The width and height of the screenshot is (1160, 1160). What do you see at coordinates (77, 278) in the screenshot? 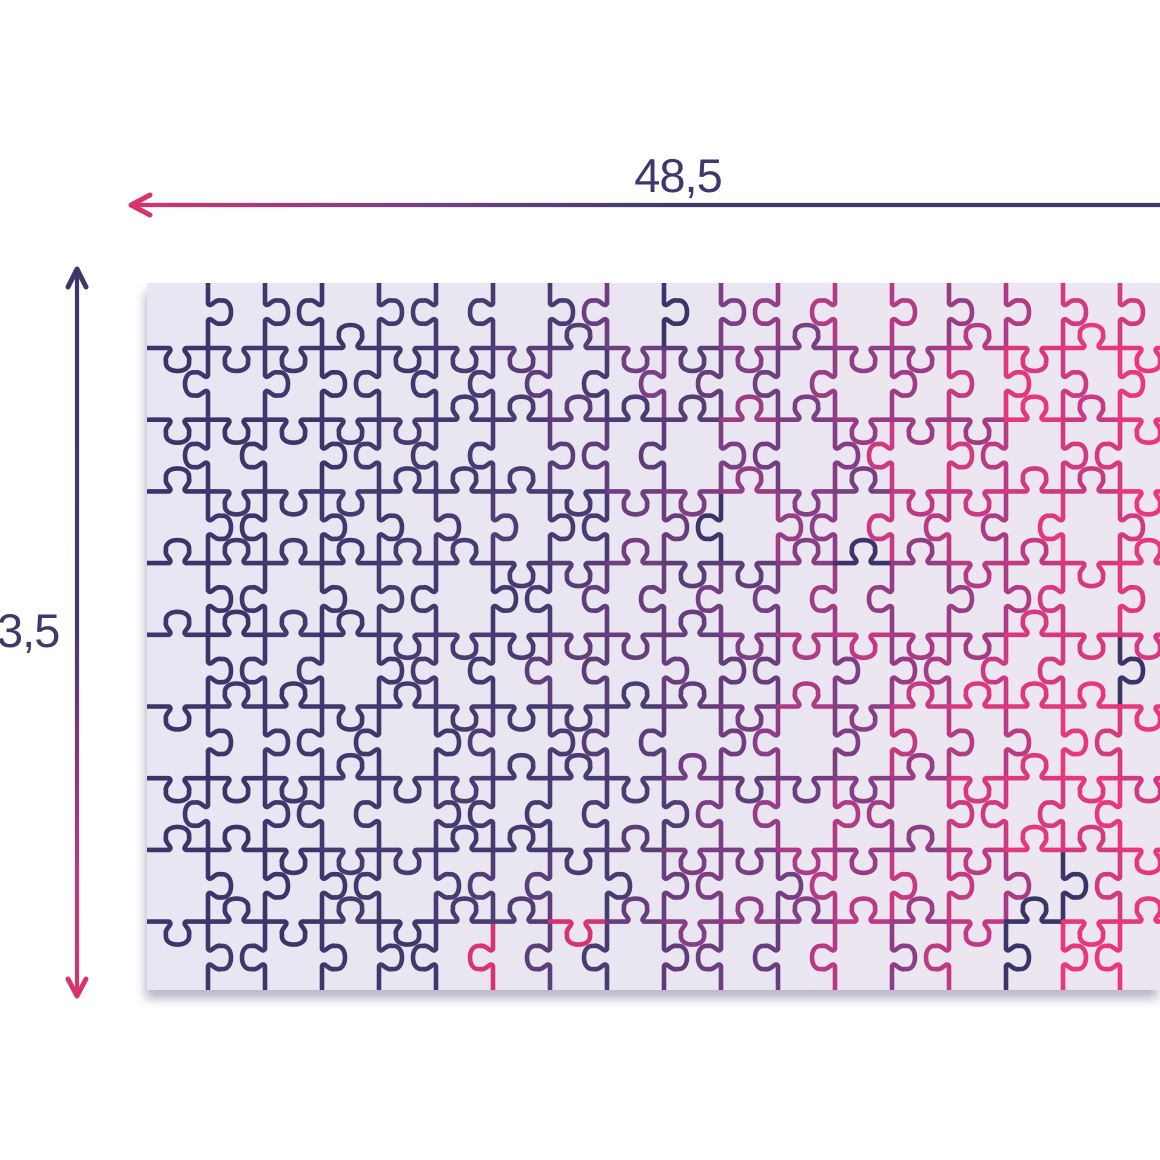
I see `height-arrow-head-up` at bounding box center [77, 278].